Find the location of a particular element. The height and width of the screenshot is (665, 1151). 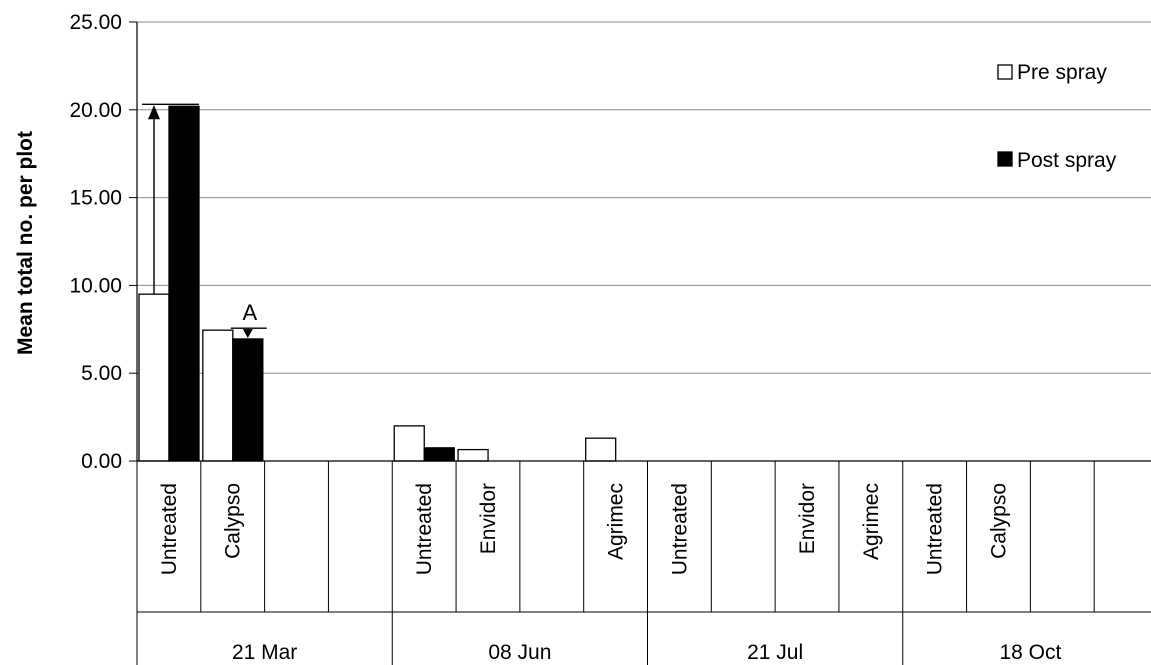

y-axis-label: Mean total no. per plot is located at coordinates (25, 243).